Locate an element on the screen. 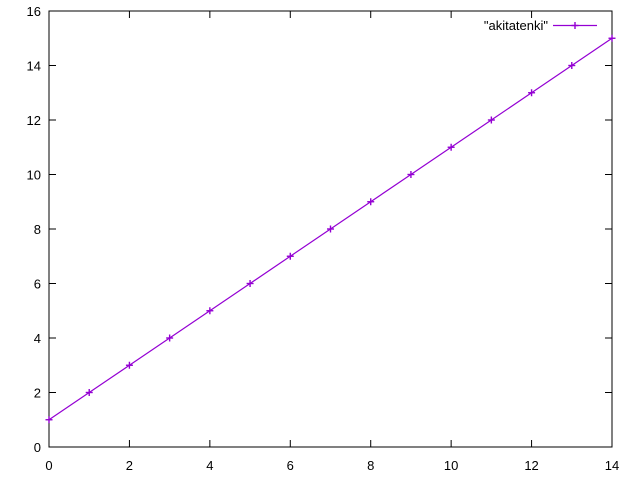 The width and height of the screenshot is (640, 485). x-tick-label: 4 is located at coordinates (209, 465).